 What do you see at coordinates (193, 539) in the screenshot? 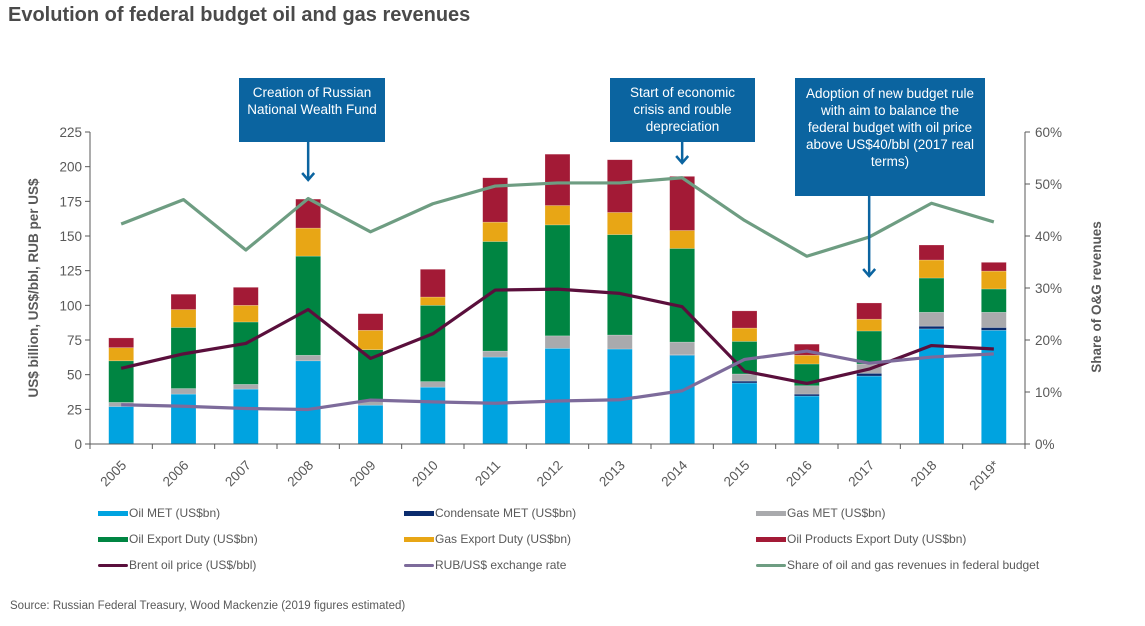
I see `legend-label: Oil Export Duty (US$bn)` at bounding box center [193, 539].